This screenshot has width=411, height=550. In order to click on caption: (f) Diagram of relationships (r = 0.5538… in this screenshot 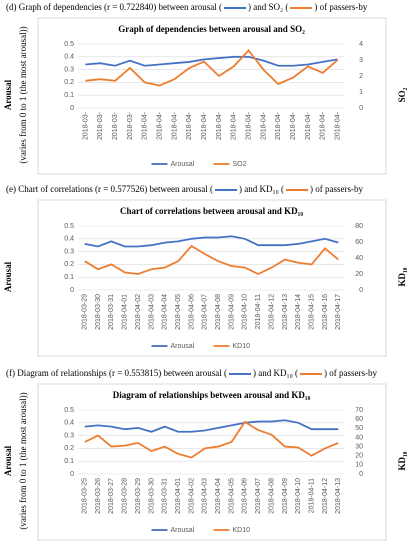, I will do `click(191, 373)`.